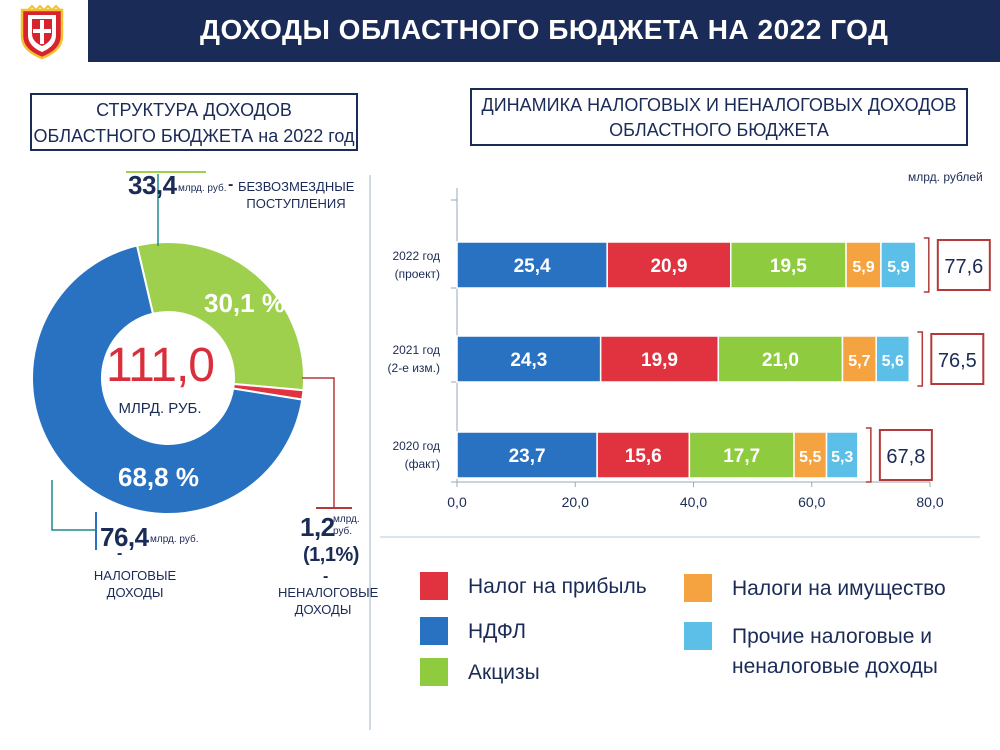 The height and width of the screenshot is (750, 1000). What do you see at coordinates (719, 130) in the screenshot?
I see `dynamics-title-line2: ОБЛАСТНОГО БЮДЖЕТА` at bounding box center [719, 130].